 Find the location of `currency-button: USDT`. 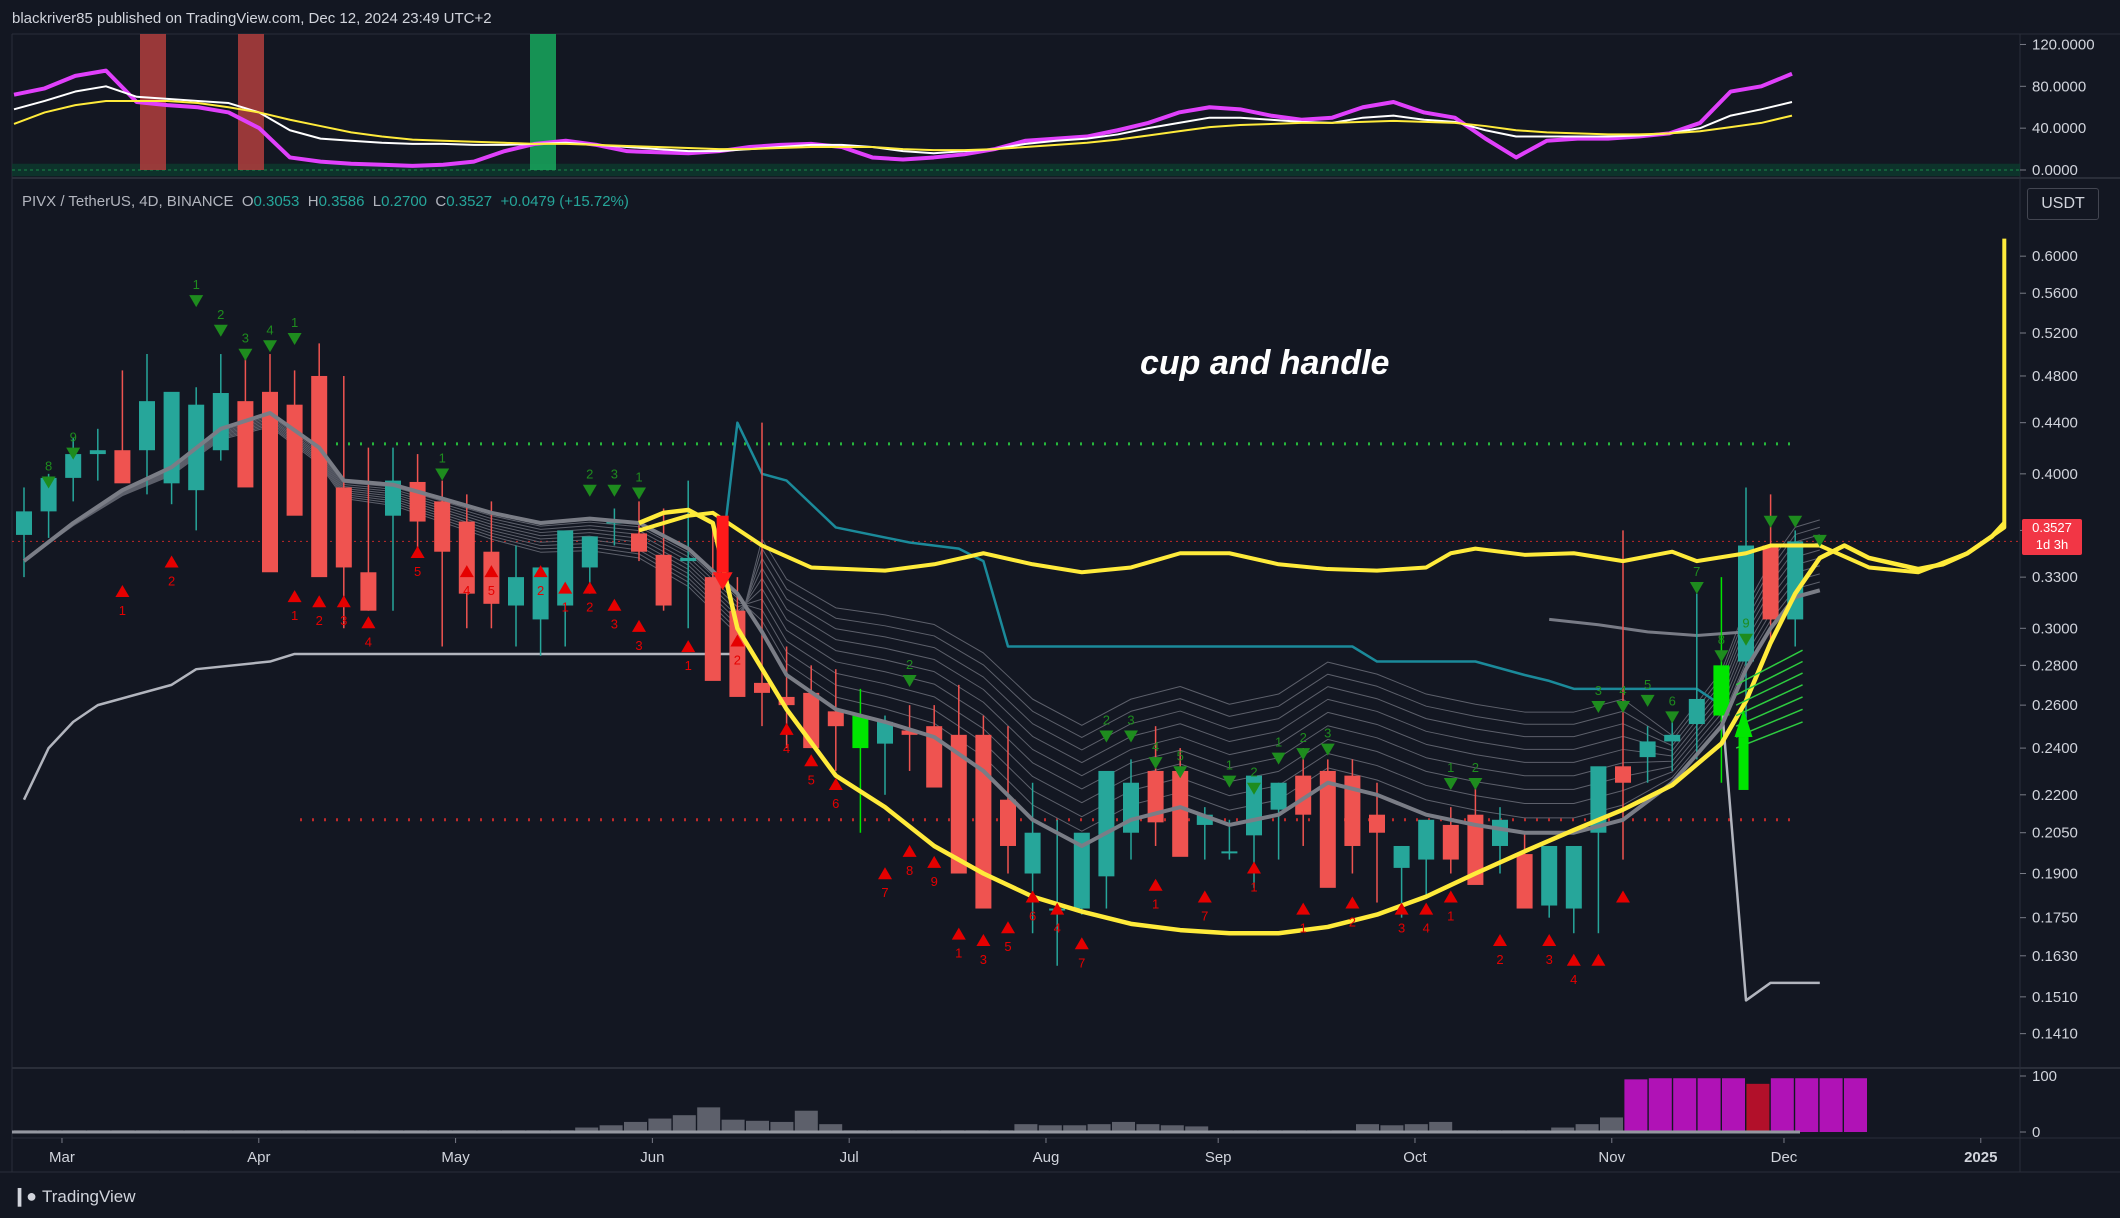

currency-button: USDT is located at coordinates (2063, 204).